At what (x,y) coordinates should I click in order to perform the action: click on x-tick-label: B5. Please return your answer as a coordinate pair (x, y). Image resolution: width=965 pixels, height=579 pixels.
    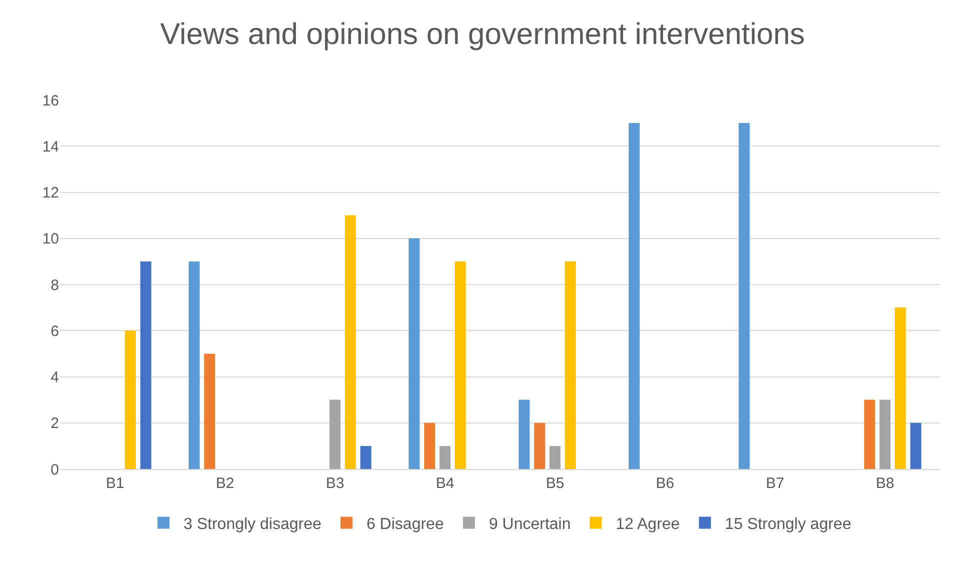
    Looking at the image, I should click on (555, 483).